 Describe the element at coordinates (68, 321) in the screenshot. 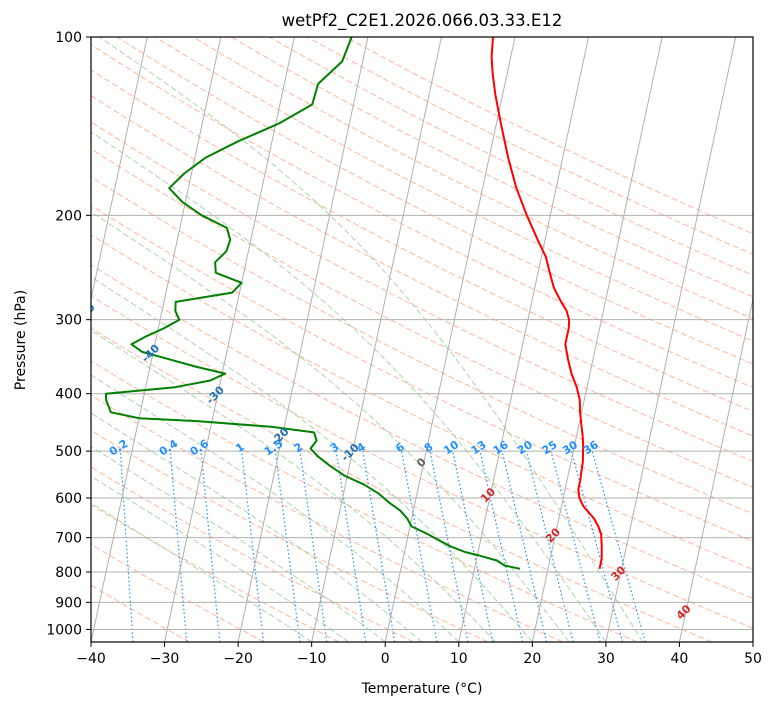

I see `y-tick-label: 300` at that location.